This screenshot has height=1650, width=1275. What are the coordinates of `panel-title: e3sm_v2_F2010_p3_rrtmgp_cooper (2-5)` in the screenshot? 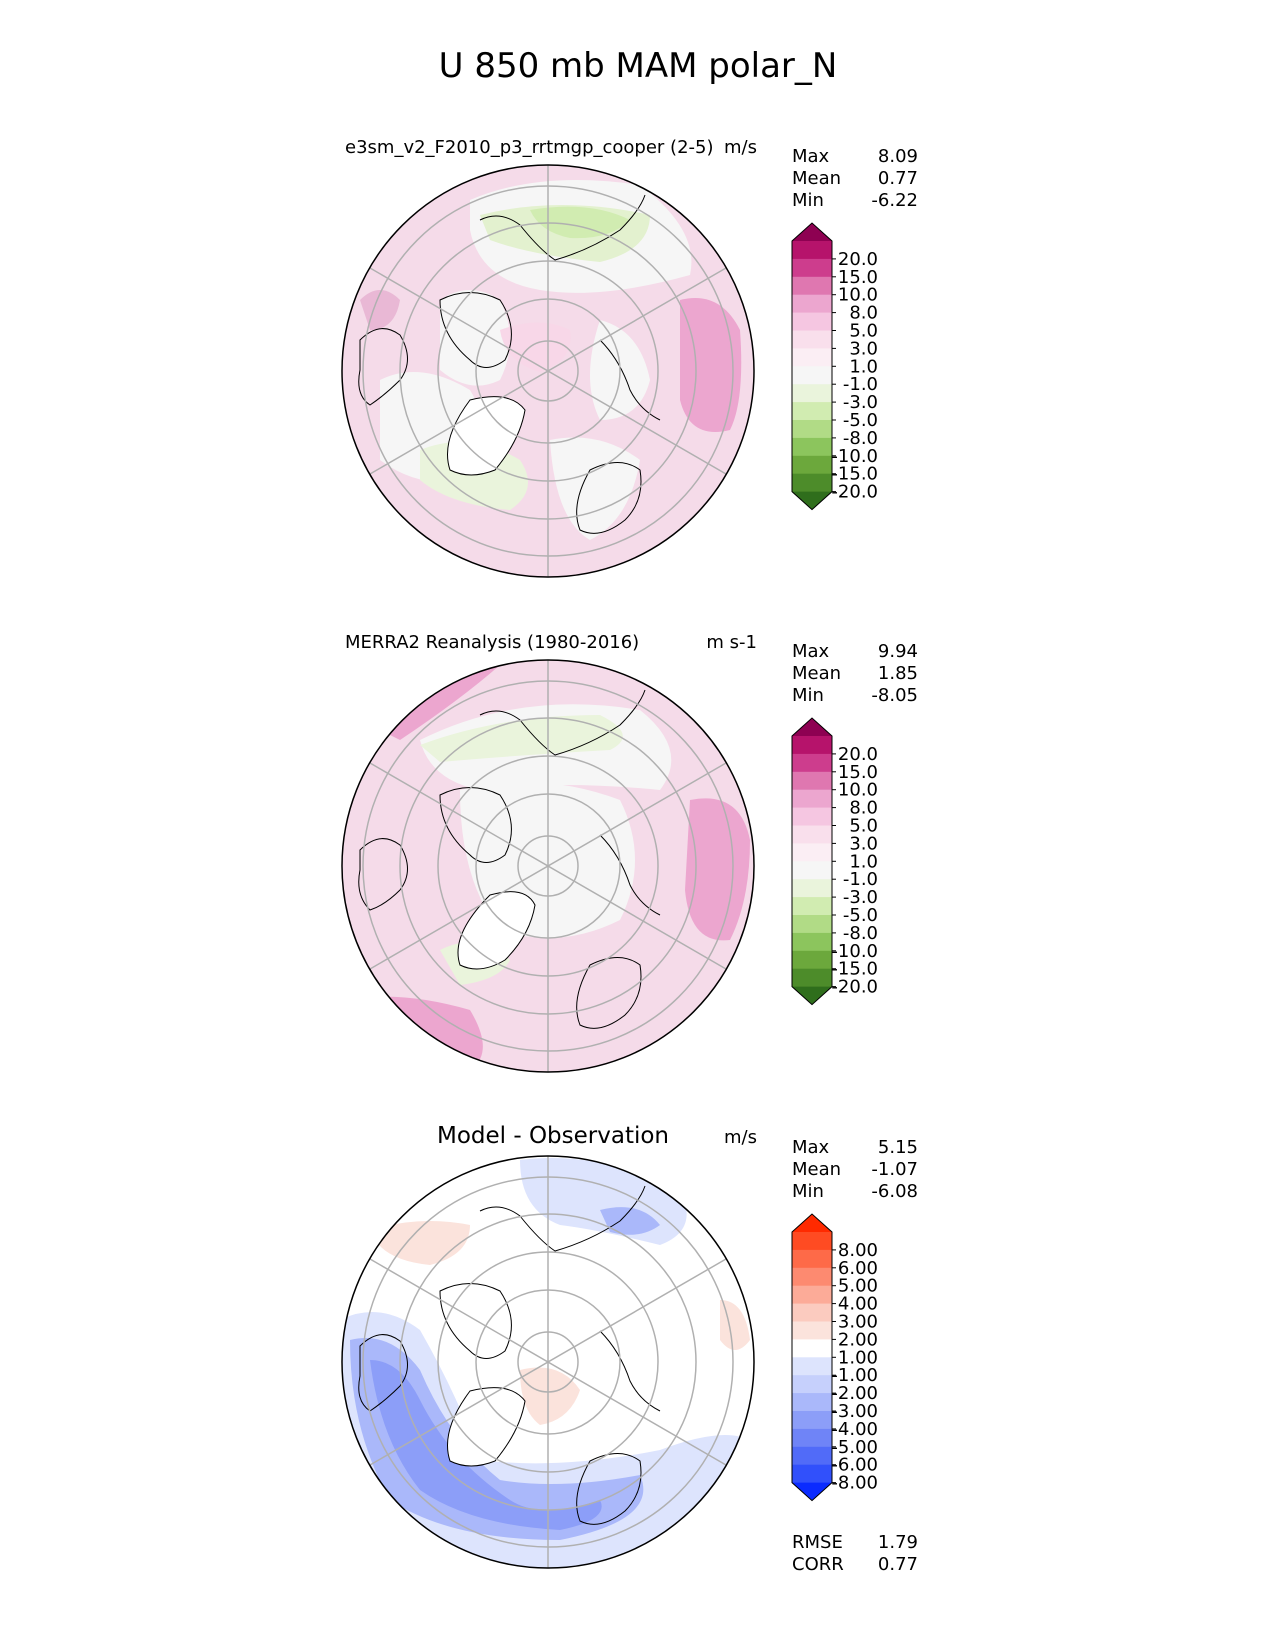 It's located at (529, 147).